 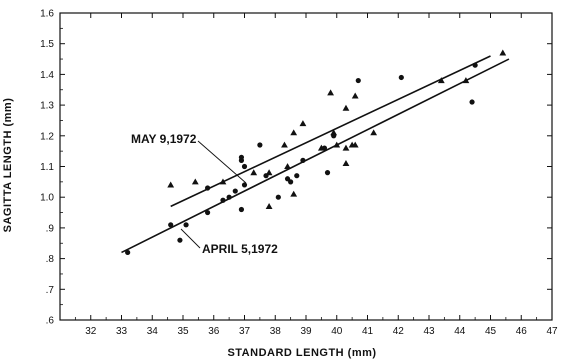 What do you see at coordinates (50, 228) in the screenshot?
I see `y-tick-label: .9` at bounding box center [50, 228].